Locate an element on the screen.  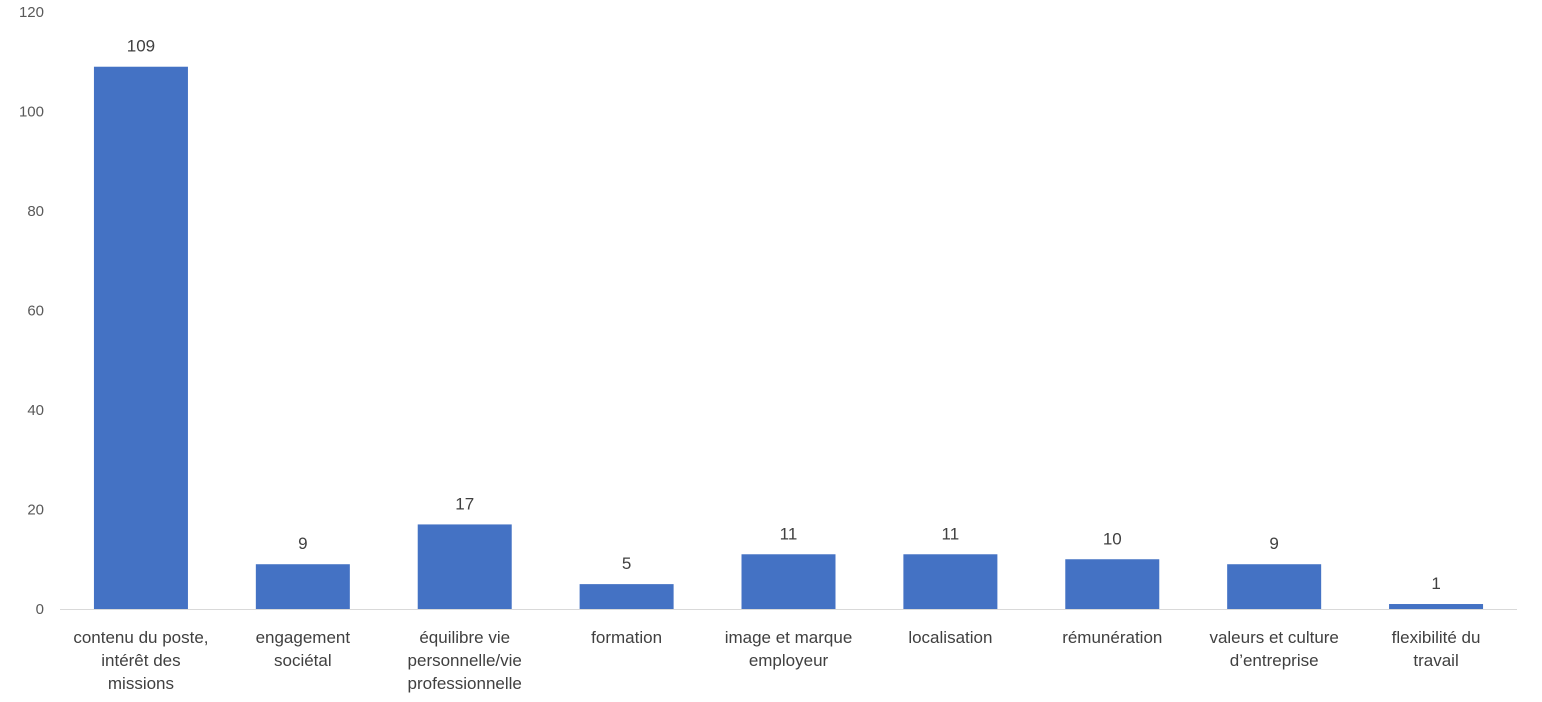
category-label: contenu du poste, intérêt des missions is located at coordinates (140, 660).